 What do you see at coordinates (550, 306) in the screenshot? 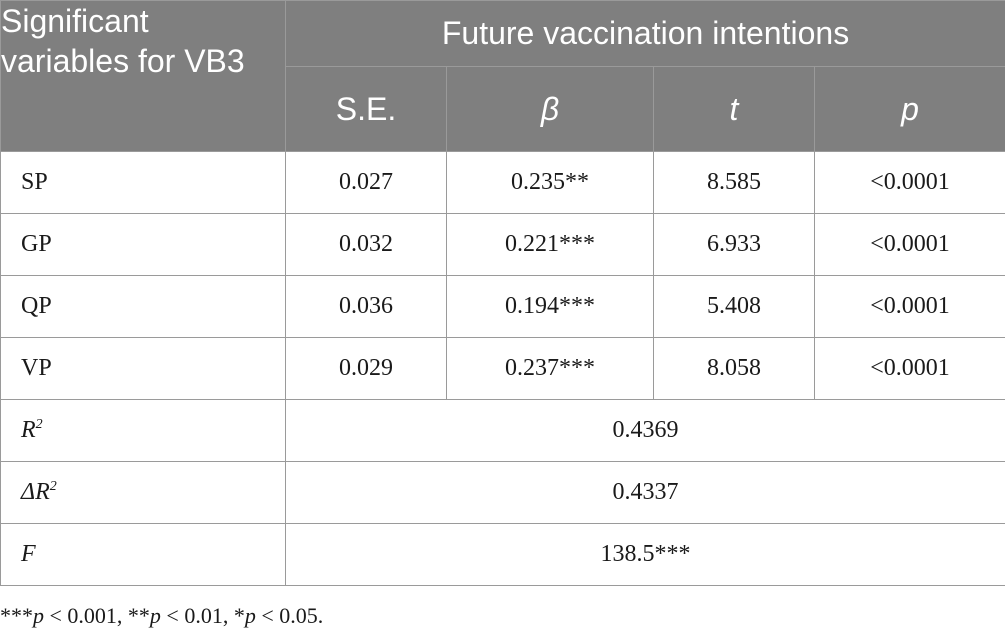
I see `cell-beta: 0.194***` at bounding box center [550, 306].